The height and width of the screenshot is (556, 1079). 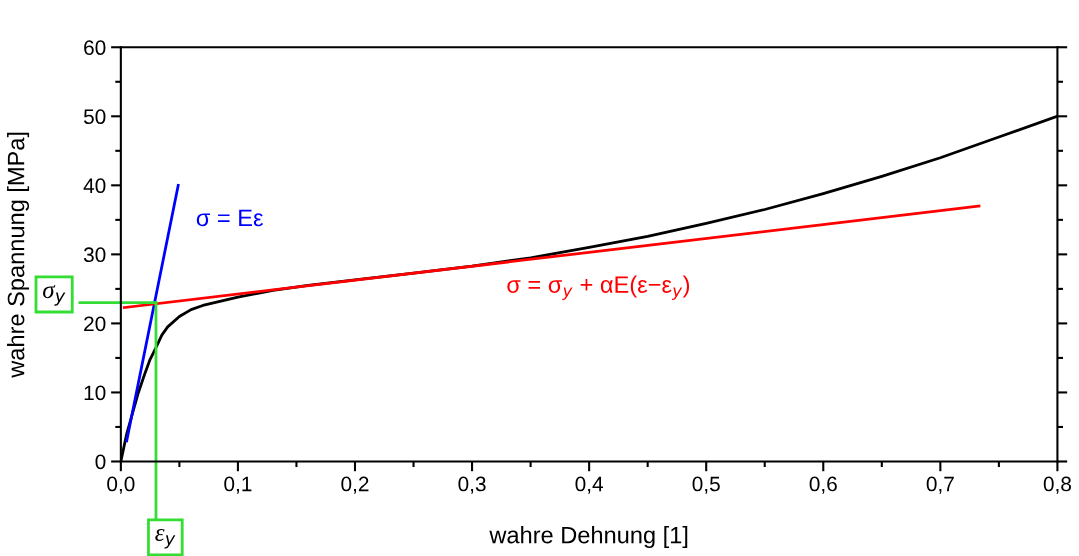 What do you see at coordinates (238, 485) in the screenshot?
I see `x-tick-label: 0,1` at bounding box center [238, 485].